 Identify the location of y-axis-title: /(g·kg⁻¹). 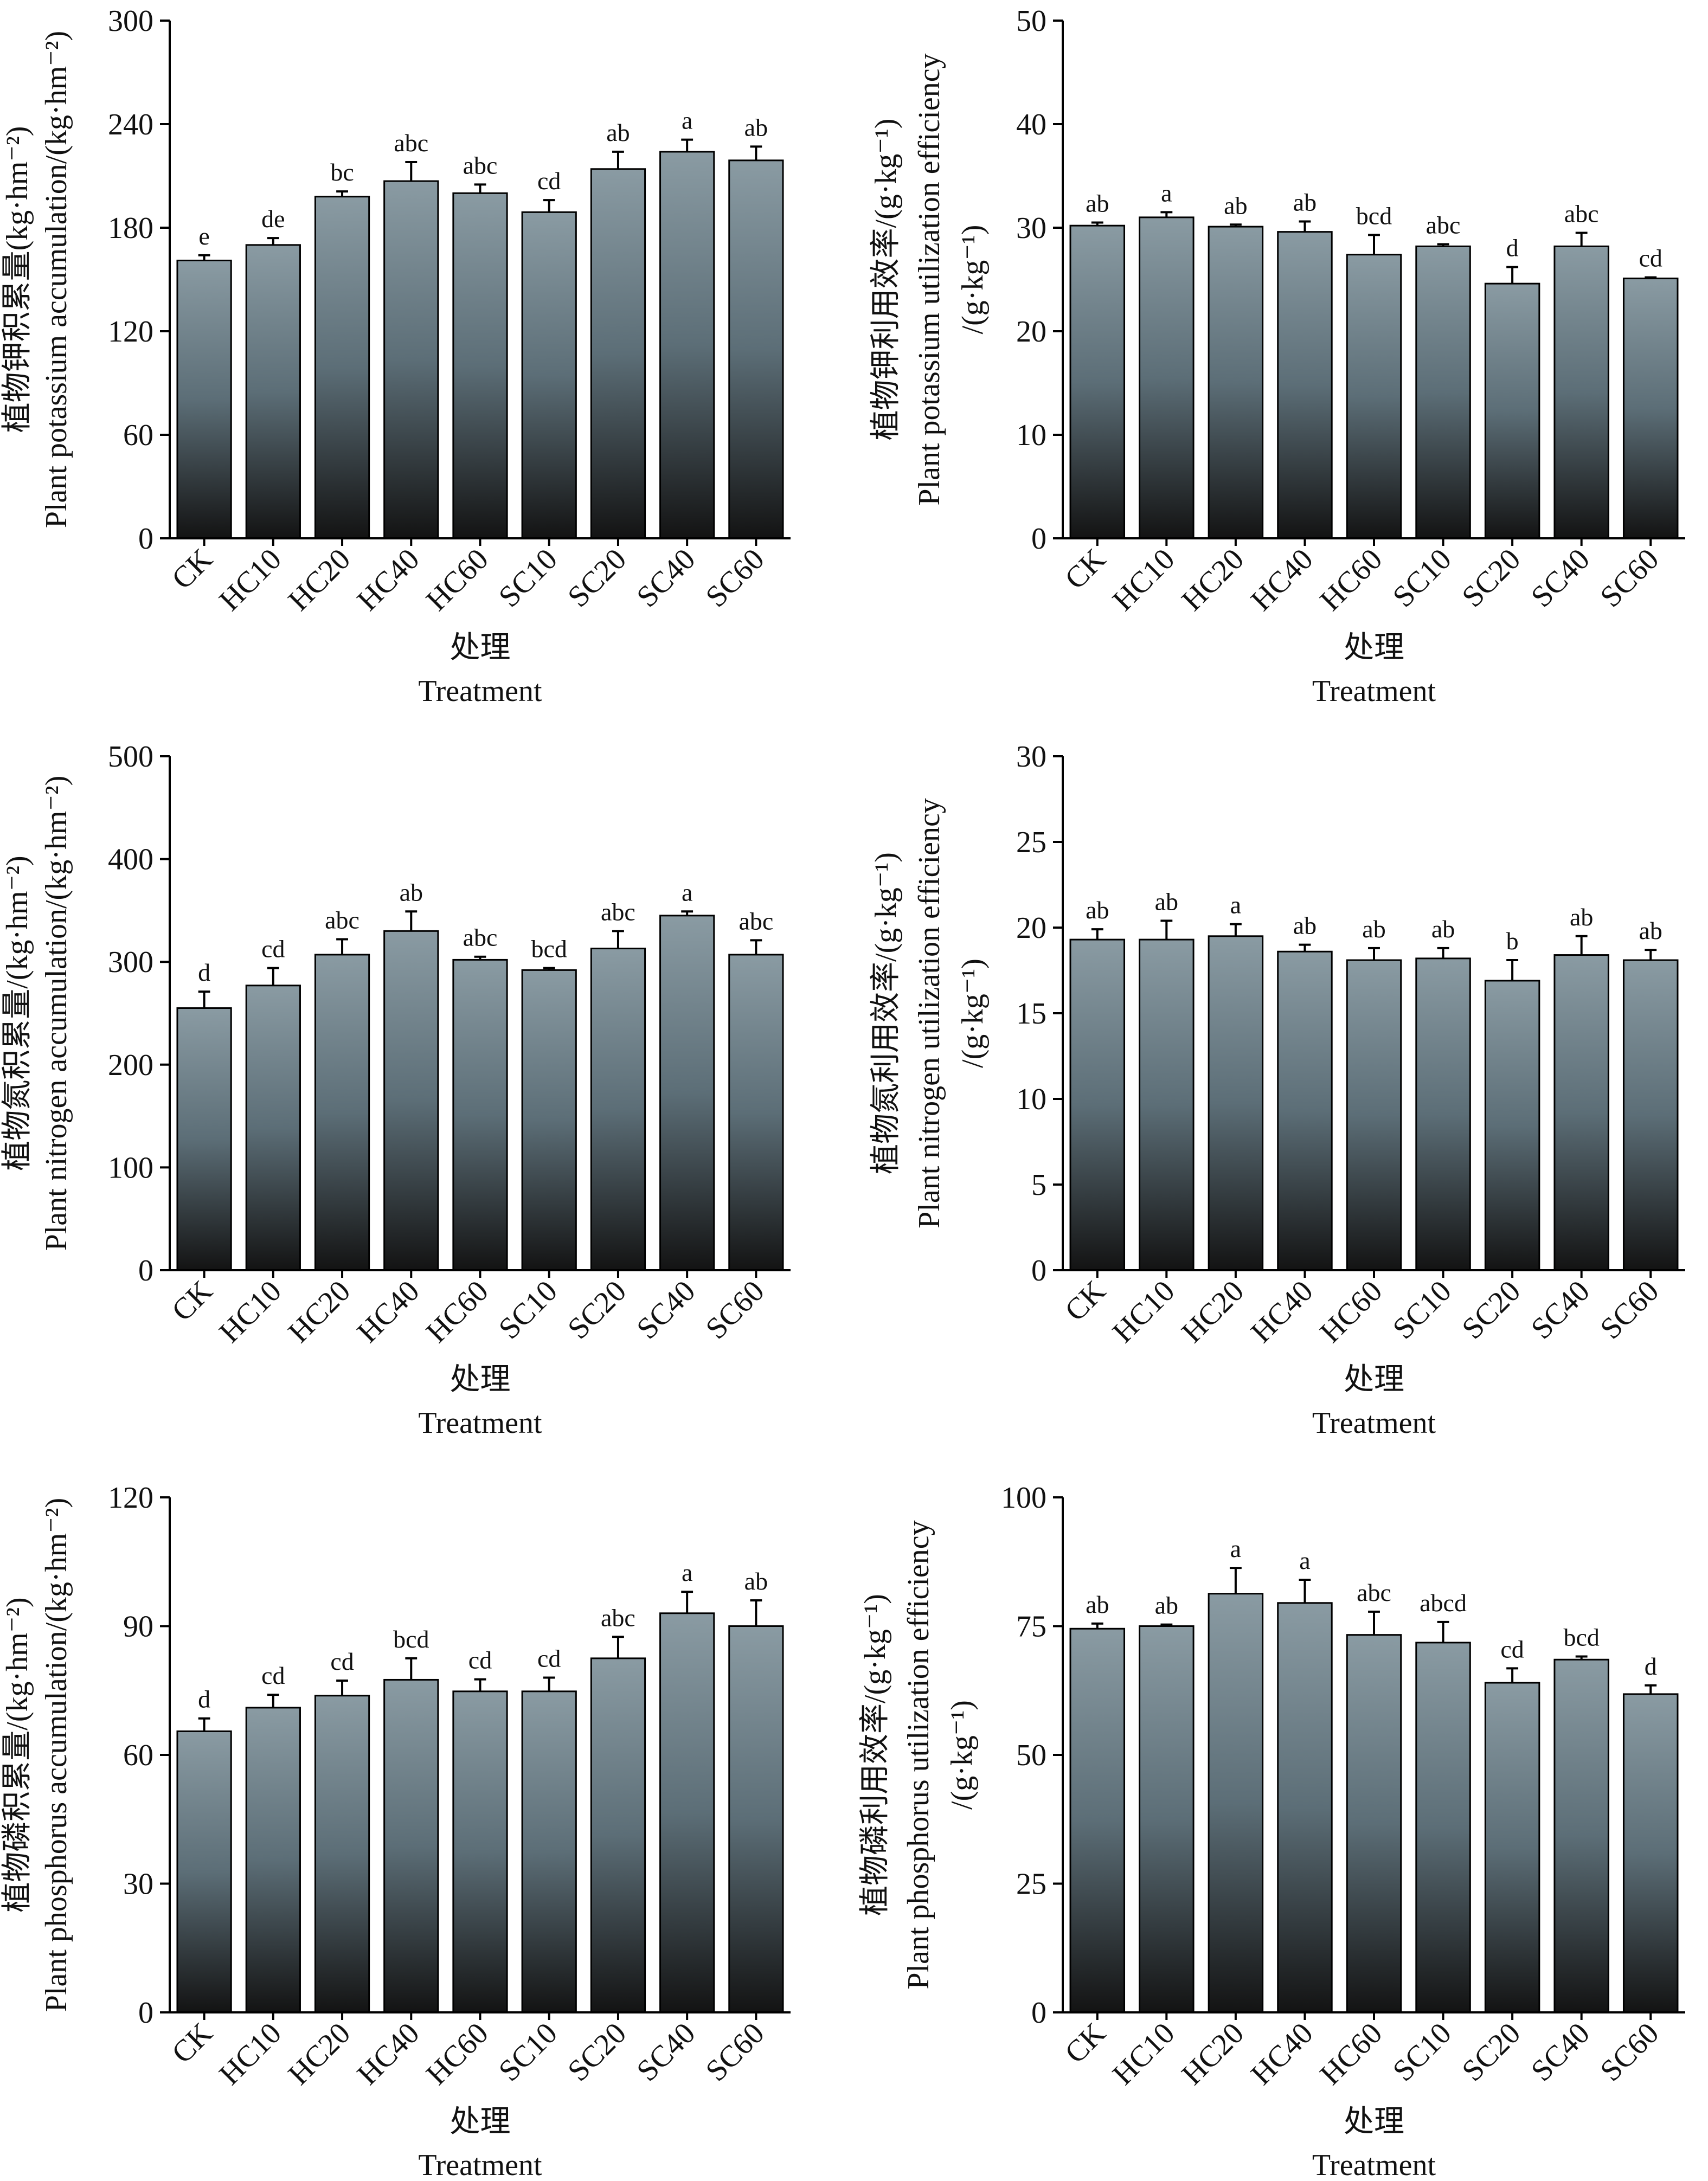
(973, 1013).